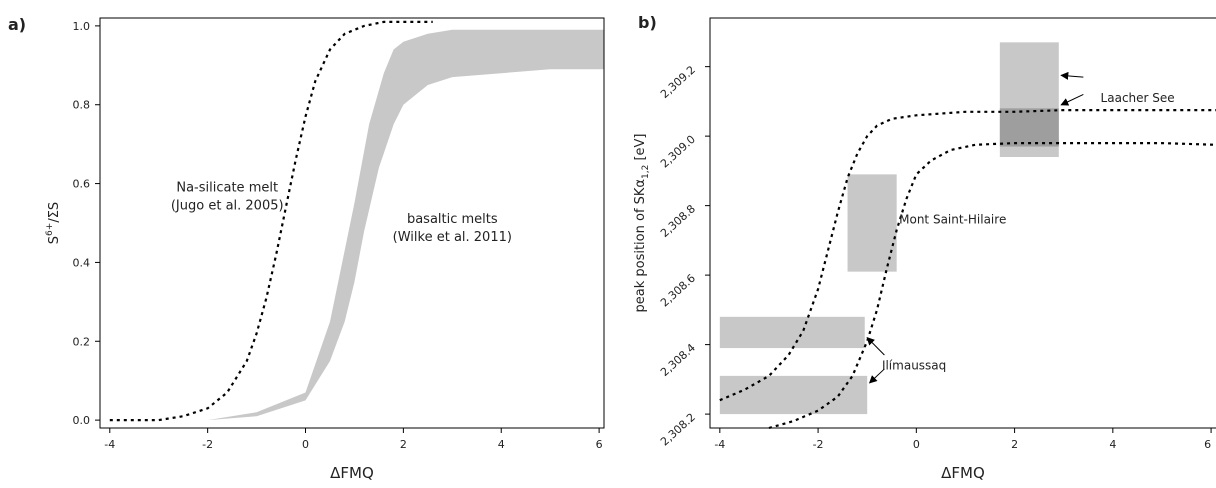 The height and width of the screenshot is (488, 1216). I want to click on b-y-tick-label: 2,308.8, so click(678, 221).